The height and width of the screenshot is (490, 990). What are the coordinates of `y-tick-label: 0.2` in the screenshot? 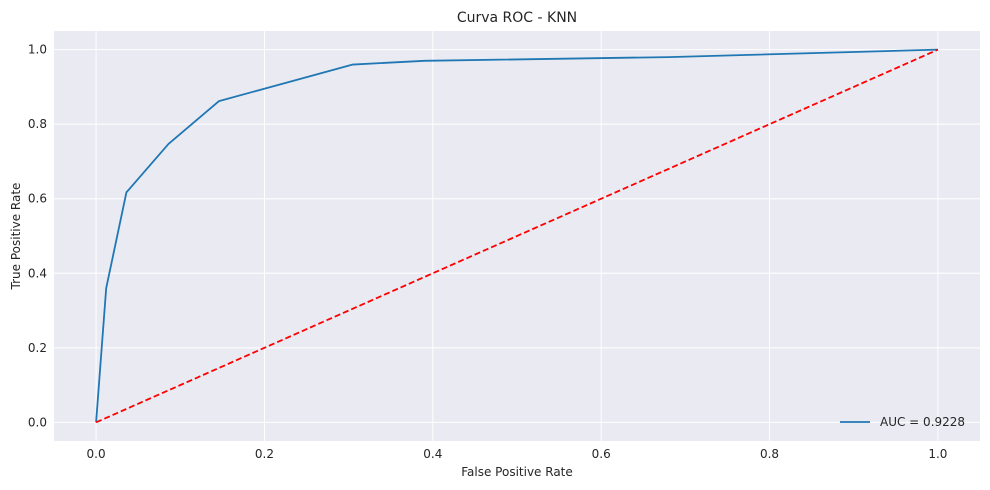 It's located at (37, 348).